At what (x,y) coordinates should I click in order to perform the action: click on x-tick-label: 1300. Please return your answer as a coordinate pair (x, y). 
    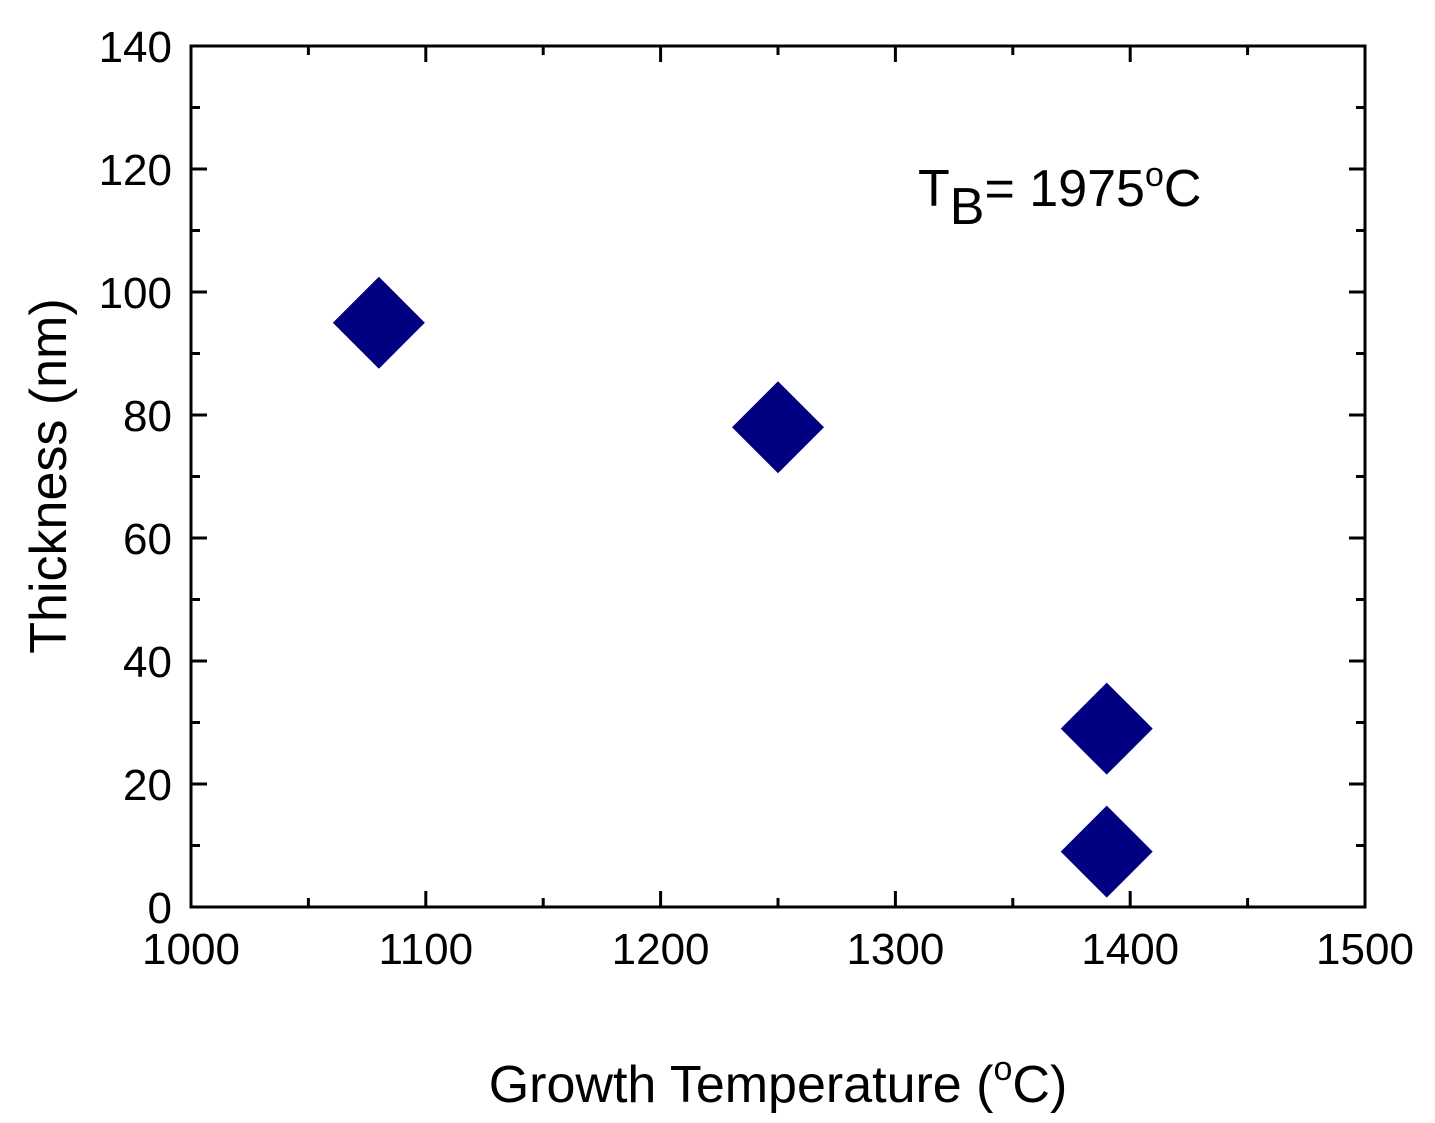
    Looking at the image, I should click on (895, 949).